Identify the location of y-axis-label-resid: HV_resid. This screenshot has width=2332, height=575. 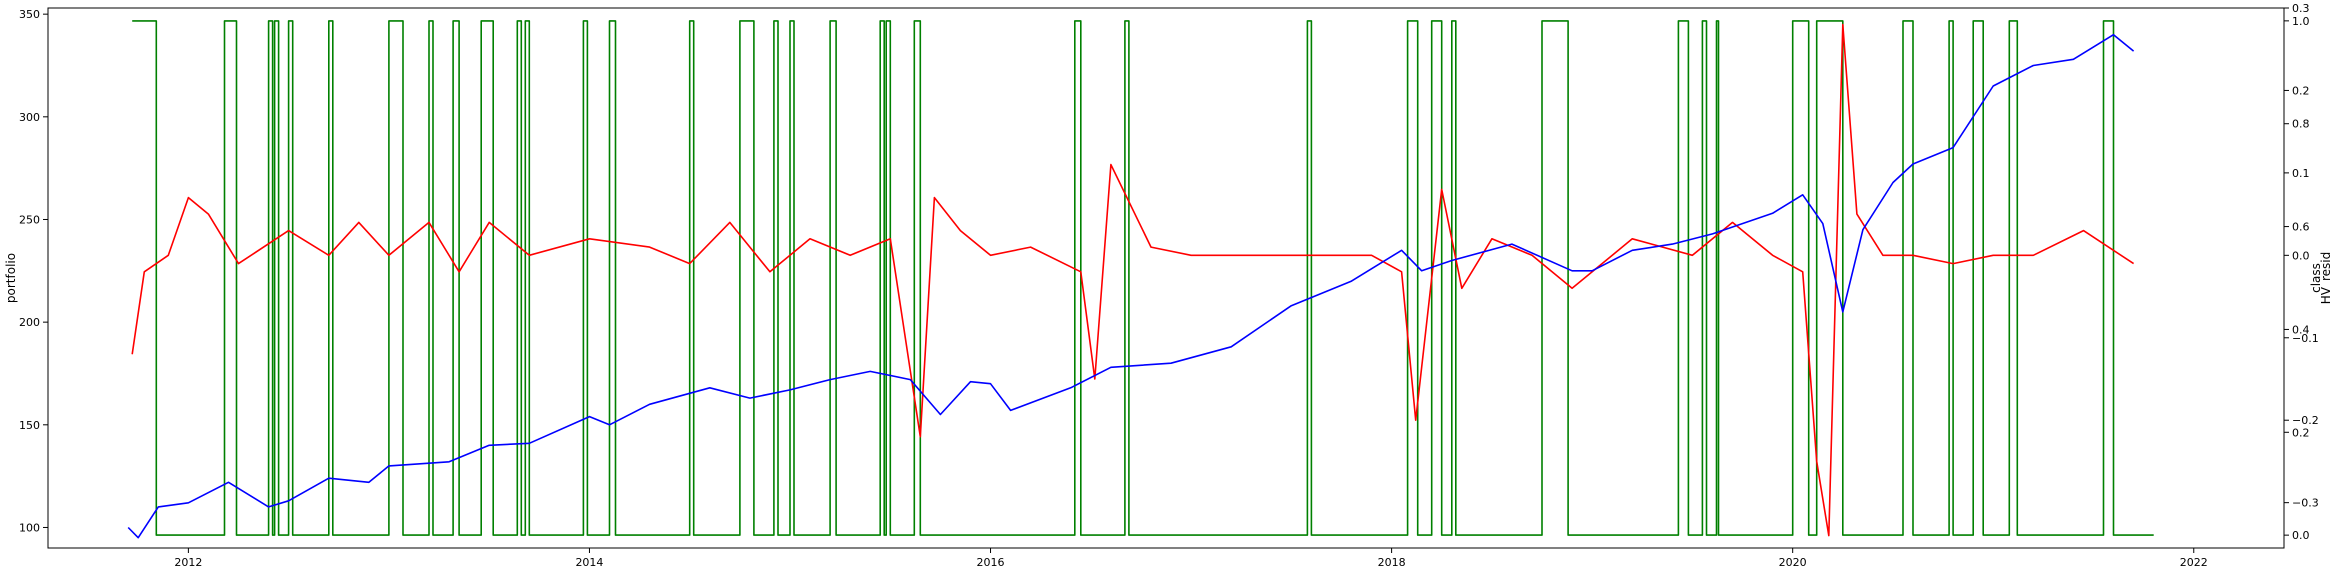
(2325, 278).